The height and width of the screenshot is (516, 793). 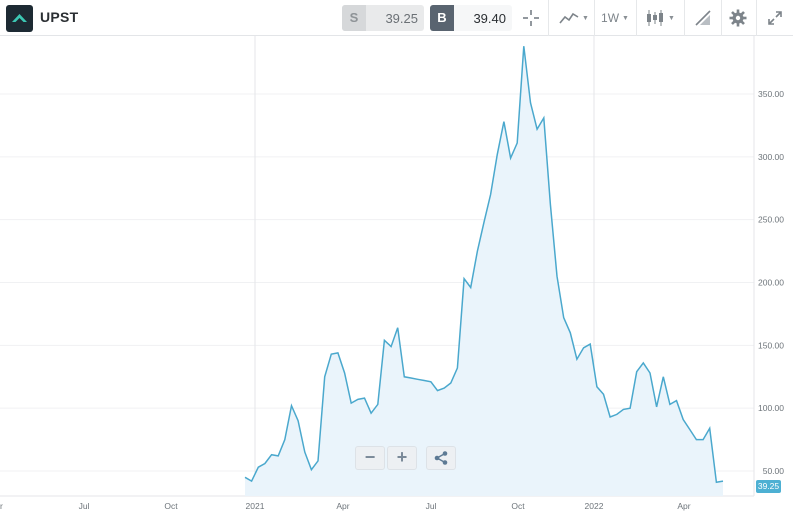 What do you see at coordinates (768, 486) in the screenshot?
I see `current-price-tag: 39.25` at bounding box center [768, 486].